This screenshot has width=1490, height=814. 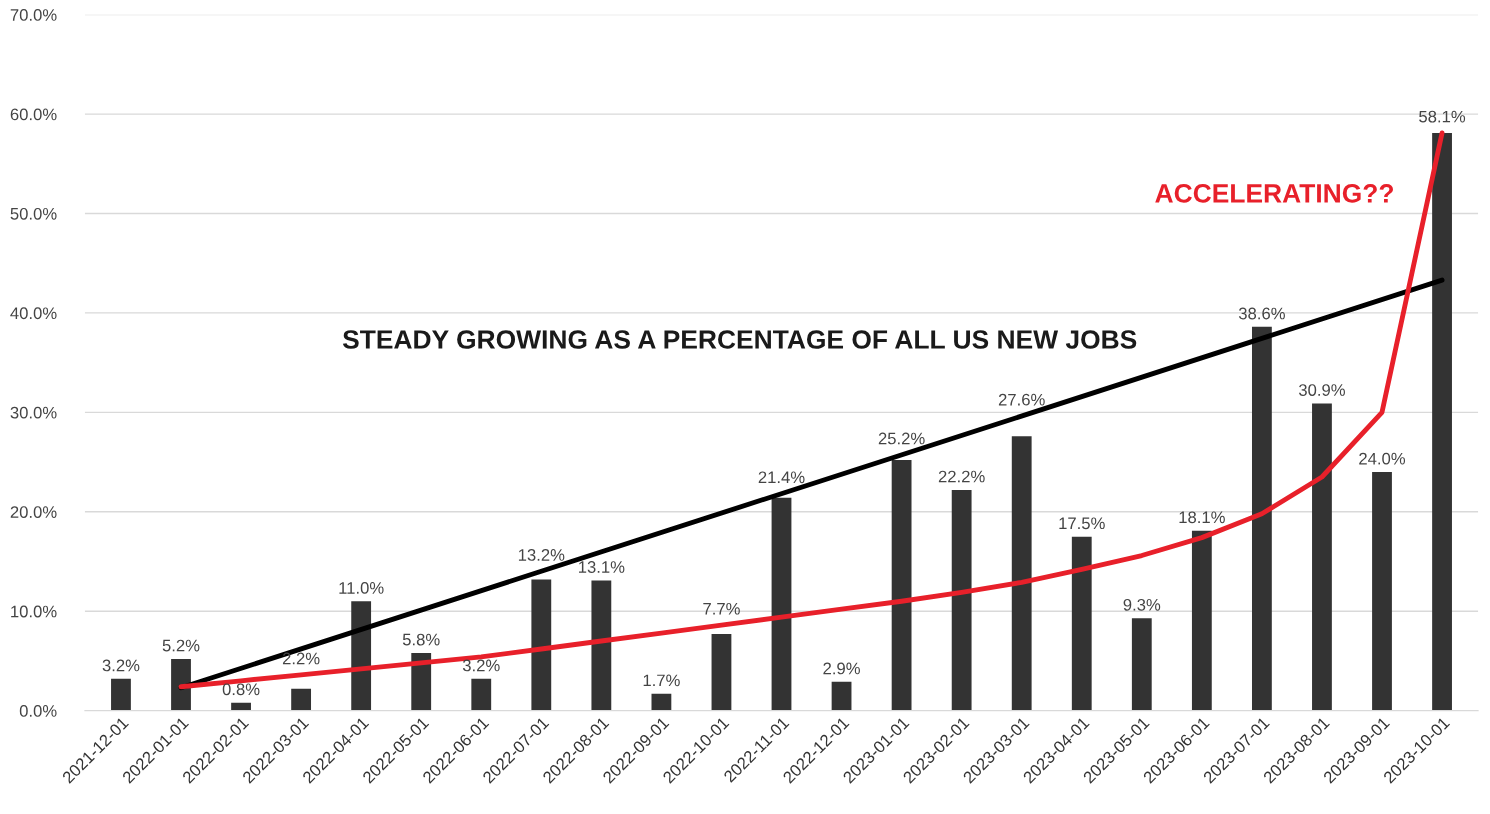 What do you see at coordinates (661, 680) in the screenshot?
I see `data-label: 1.7%` at bounding box center [661, 680].